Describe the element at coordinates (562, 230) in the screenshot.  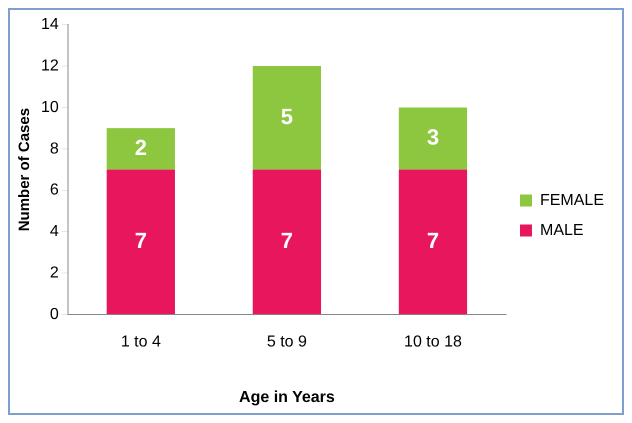
I see `legend-label: MALE` at that location.